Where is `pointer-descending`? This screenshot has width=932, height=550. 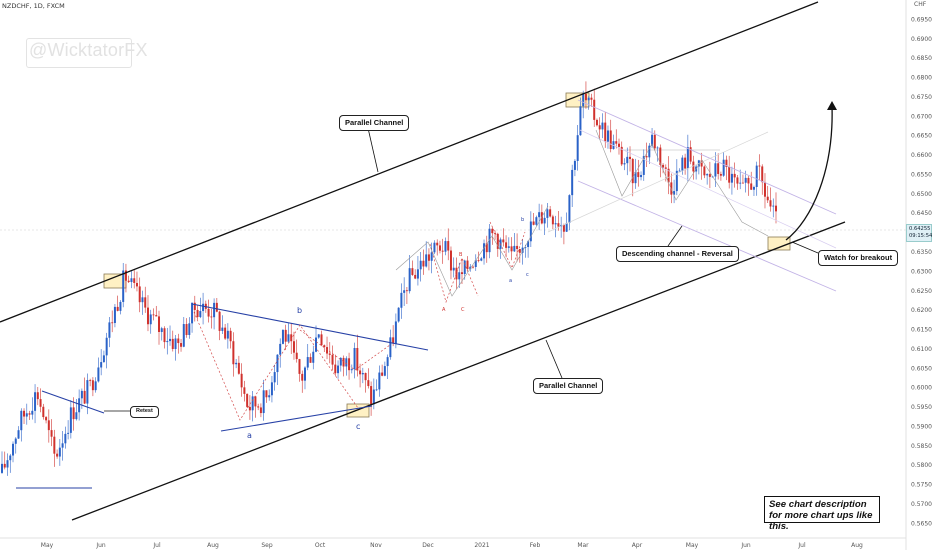
pointer-descending is located at coordinates (675, 236).